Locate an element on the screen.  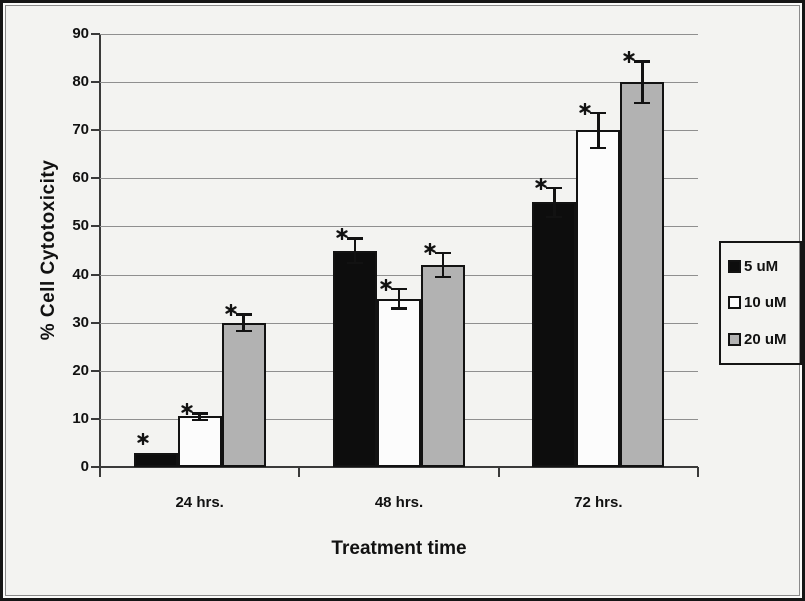
bar-48hrs-10um is located at coordinates (399, 382).